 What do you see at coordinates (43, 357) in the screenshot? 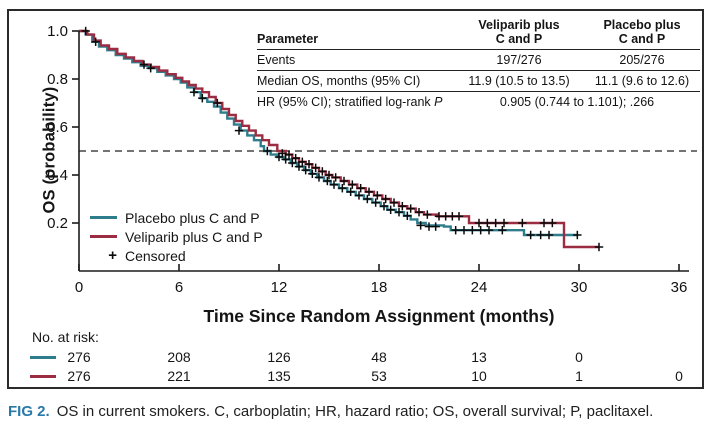
I see `at-risk-swatch-placebo` at bounding box center [43, 357].